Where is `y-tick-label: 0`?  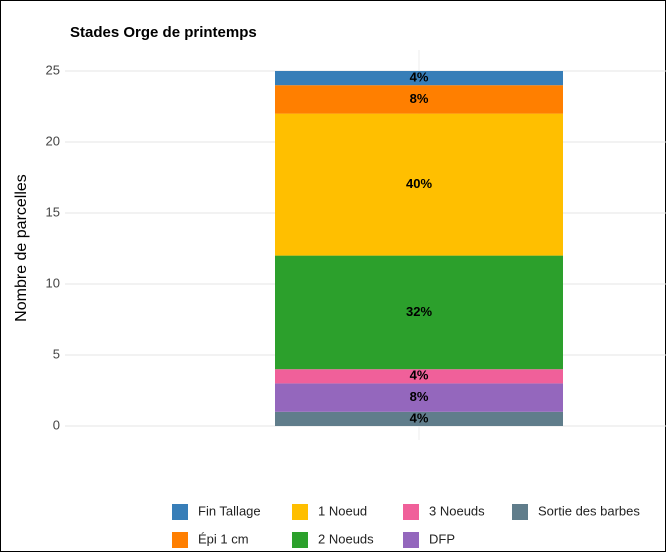 y-tick-label: 0 is located at coordinates (56, 424).